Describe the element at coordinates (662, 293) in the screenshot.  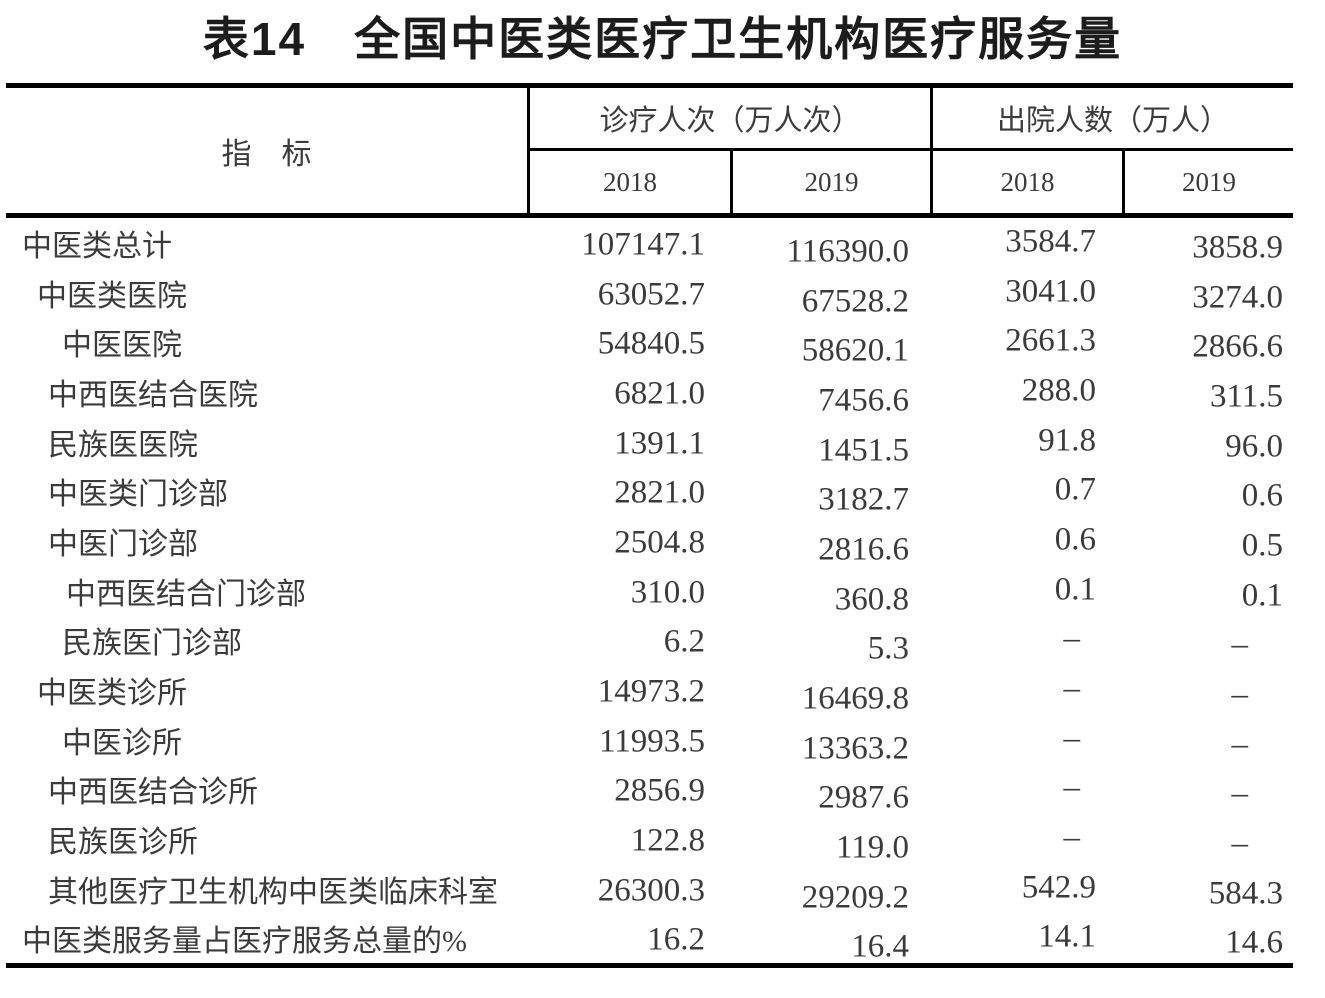
I see `table-row: 中医类医院 63052.7 67528.2 3041.0 3274.0` at that location.